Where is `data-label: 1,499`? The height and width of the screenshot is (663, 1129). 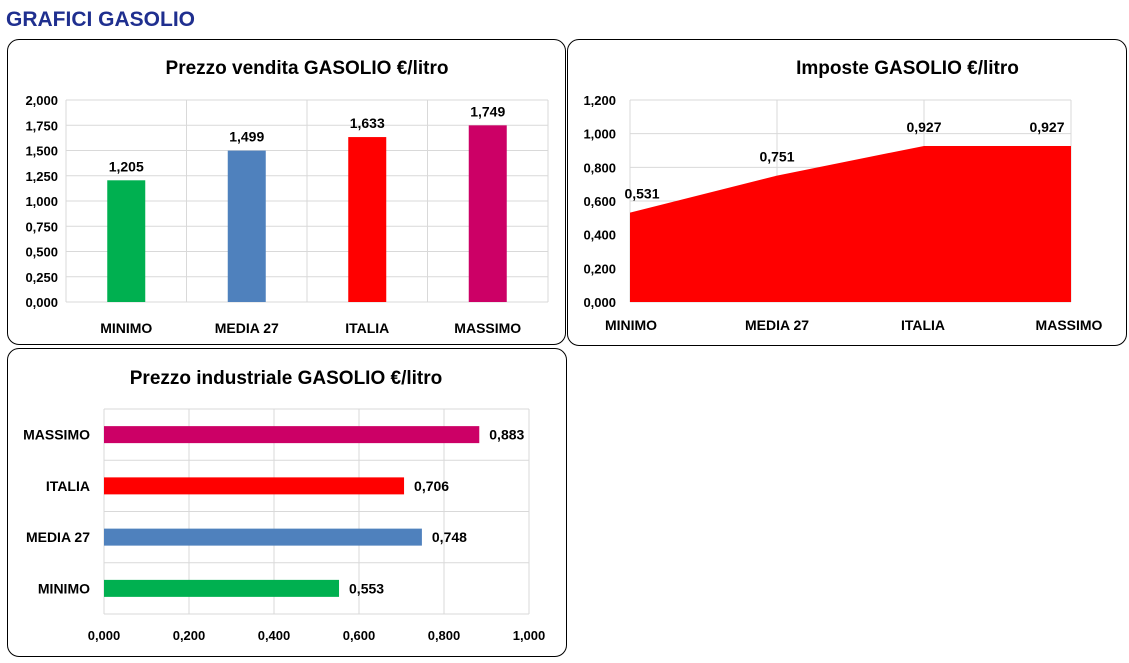 data-label: 1,499 is located at coordinates (246, 137).